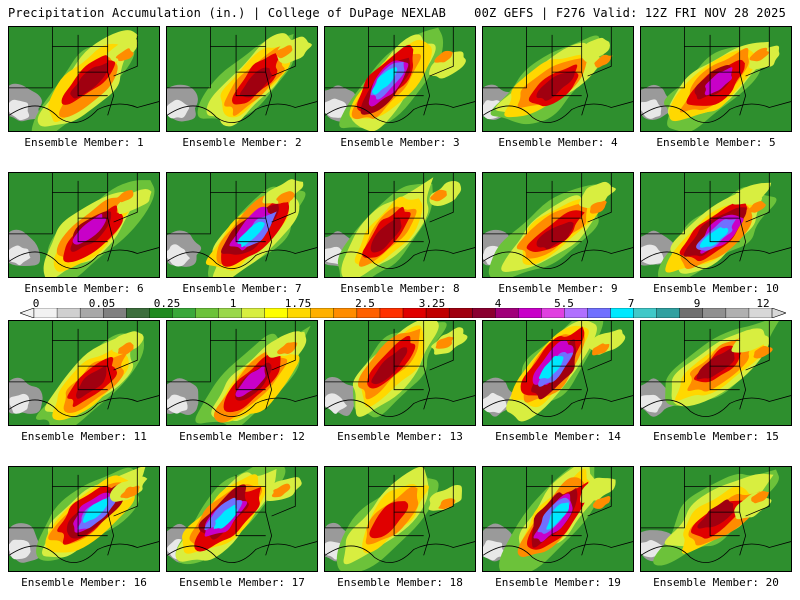 Image resolution: width=800 pixels, height=600 pixels. Describe the element at coordinates (400, 582) in the screenshot. I see `ensemble-member-caption: Ensemble Member: 18` at that location.